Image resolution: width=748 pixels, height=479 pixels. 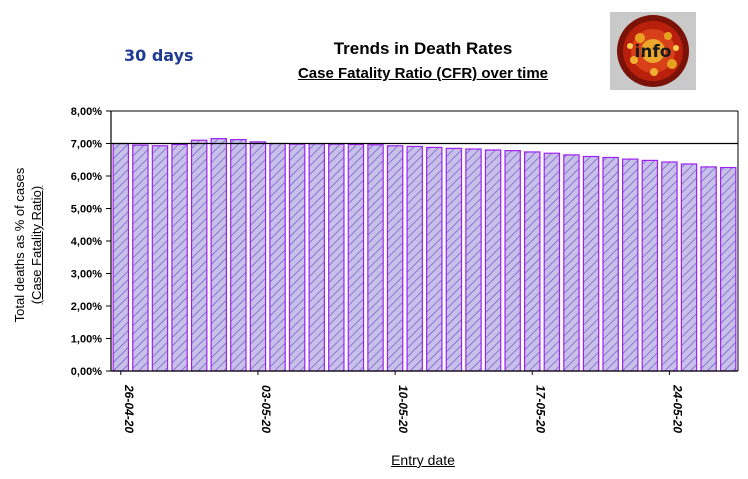 I want to click on y-tick-label: 6,00%, so click(x=86, y=177).